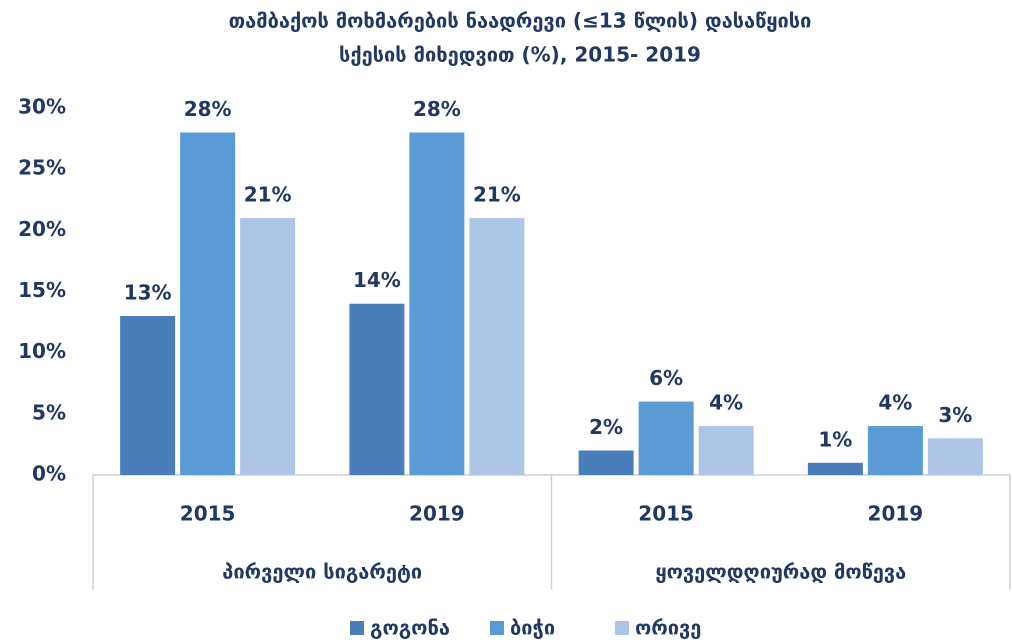 This screenshot has width=1012, height=643. I want to click on chart-title: სქესის მიხედვით (%), 2015- 2019, so click(520, 55).